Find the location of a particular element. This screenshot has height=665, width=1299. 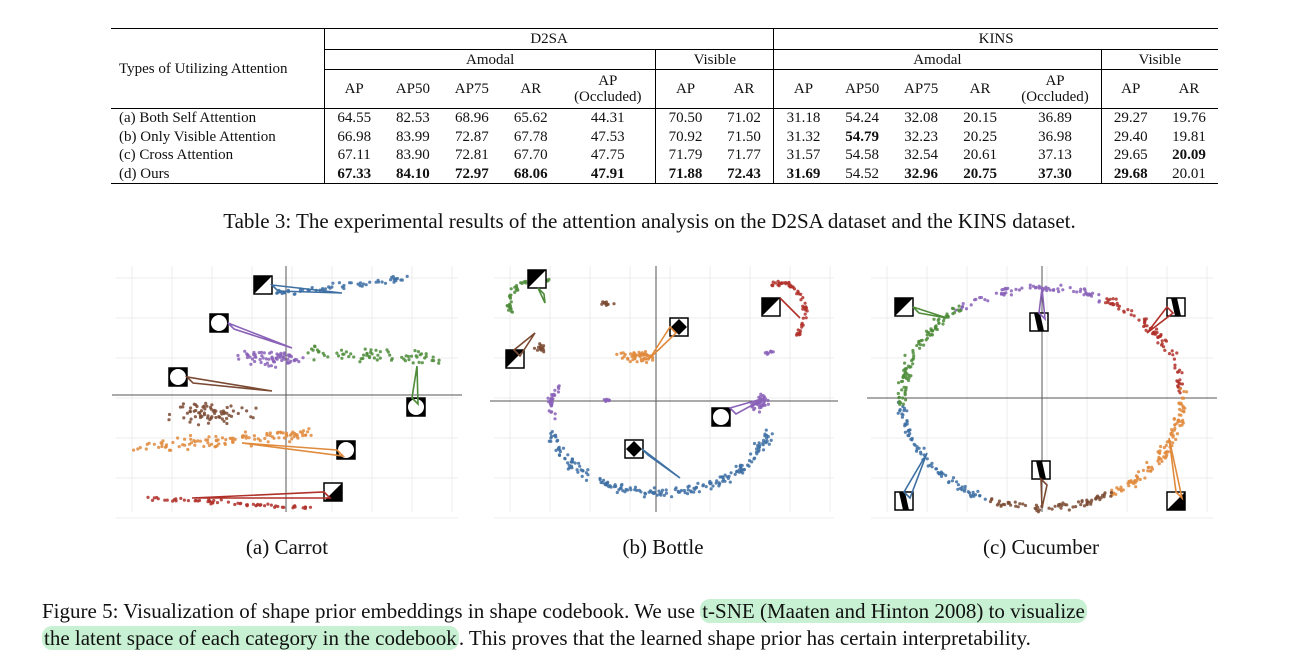

table-cell: 19.76 is located at coordinates (1188, 118).